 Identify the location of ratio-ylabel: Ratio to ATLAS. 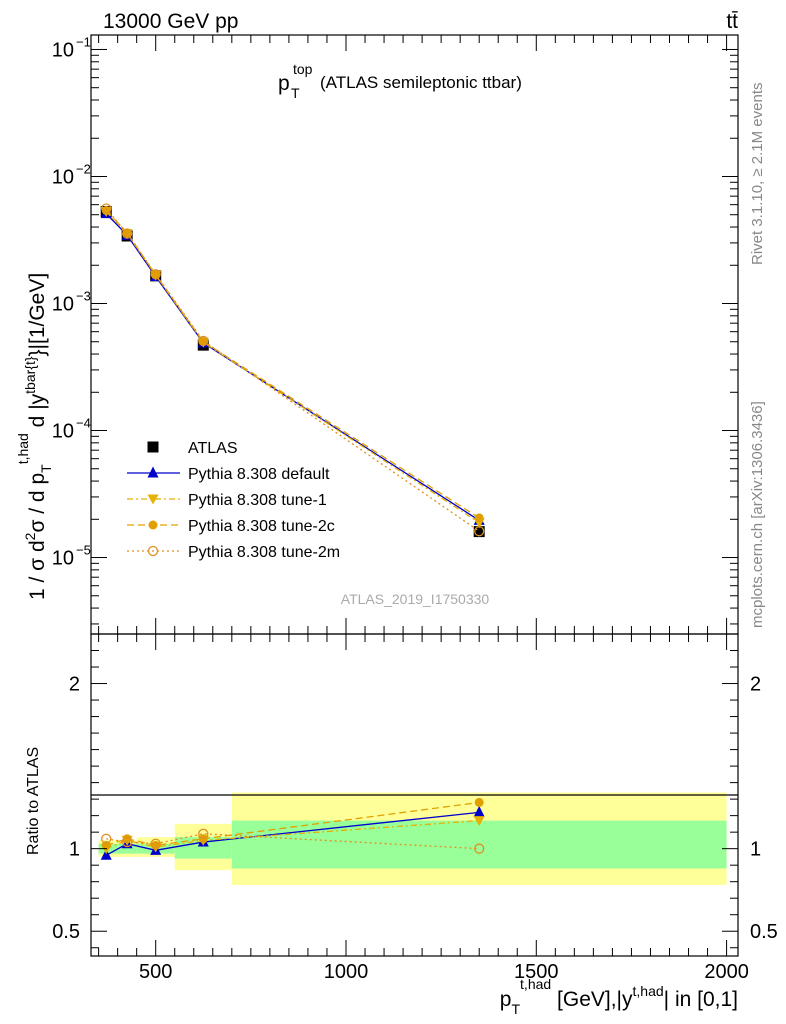
(33, 801).